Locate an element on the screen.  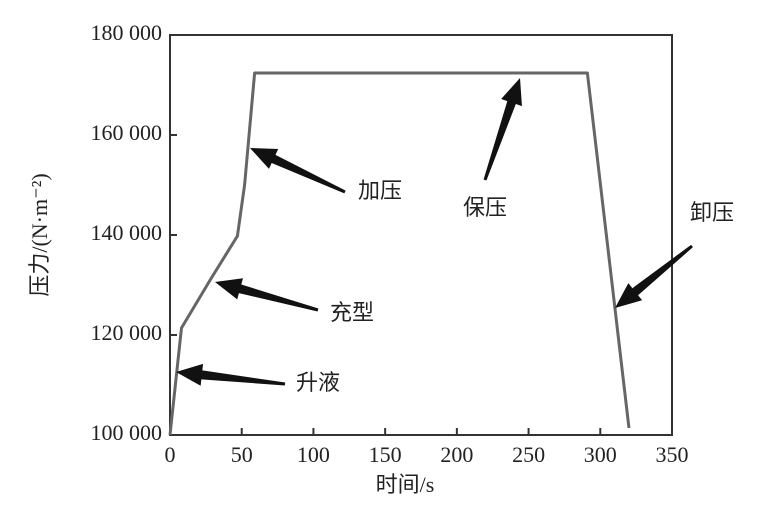
x-tick-label: 350 is located at coordinates (672, 454).